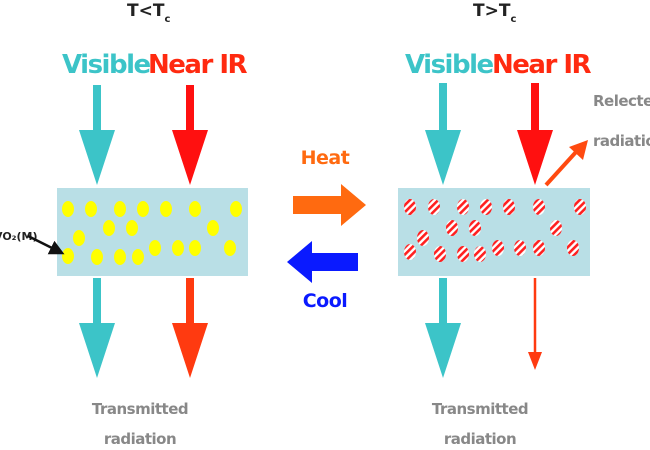 The width and height of the screenshot is (650, 450). I want to click on condition-label: T>Tc, so click(494, 13).